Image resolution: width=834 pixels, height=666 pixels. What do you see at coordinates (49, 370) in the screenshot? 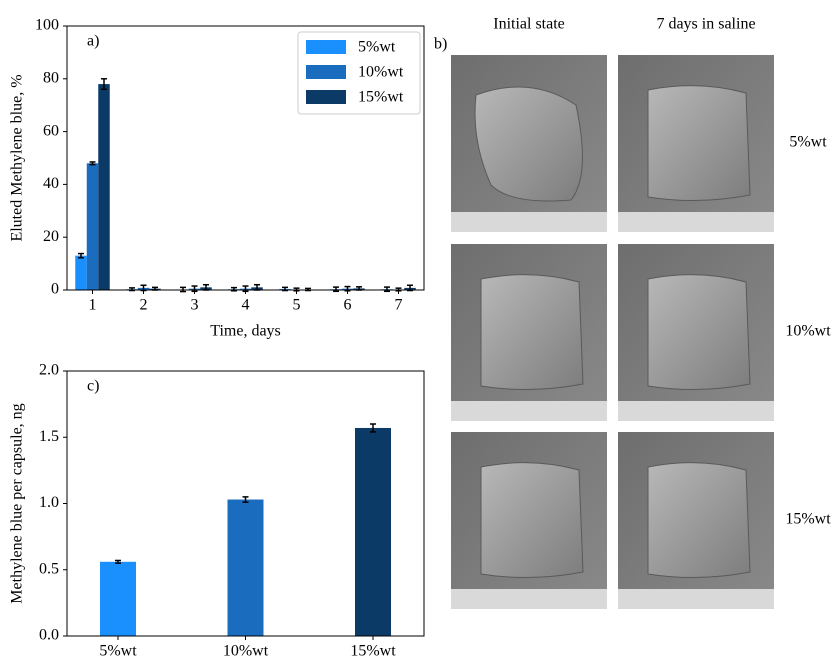
I see `y-tick-label: 2.0` at bounding box center [49, 370].